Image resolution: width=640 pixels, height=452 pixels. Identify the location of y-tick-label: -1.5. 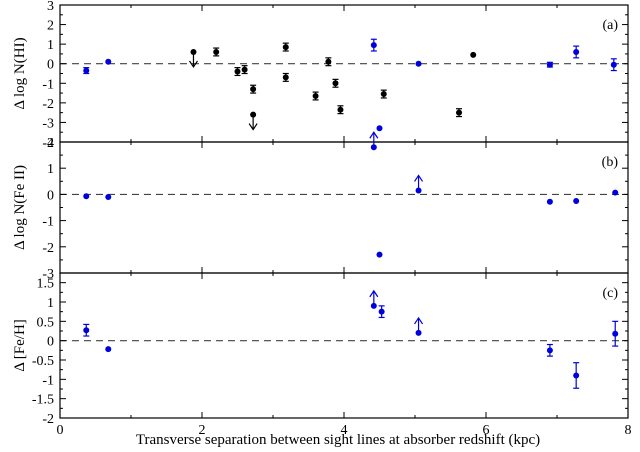
(43, 400).